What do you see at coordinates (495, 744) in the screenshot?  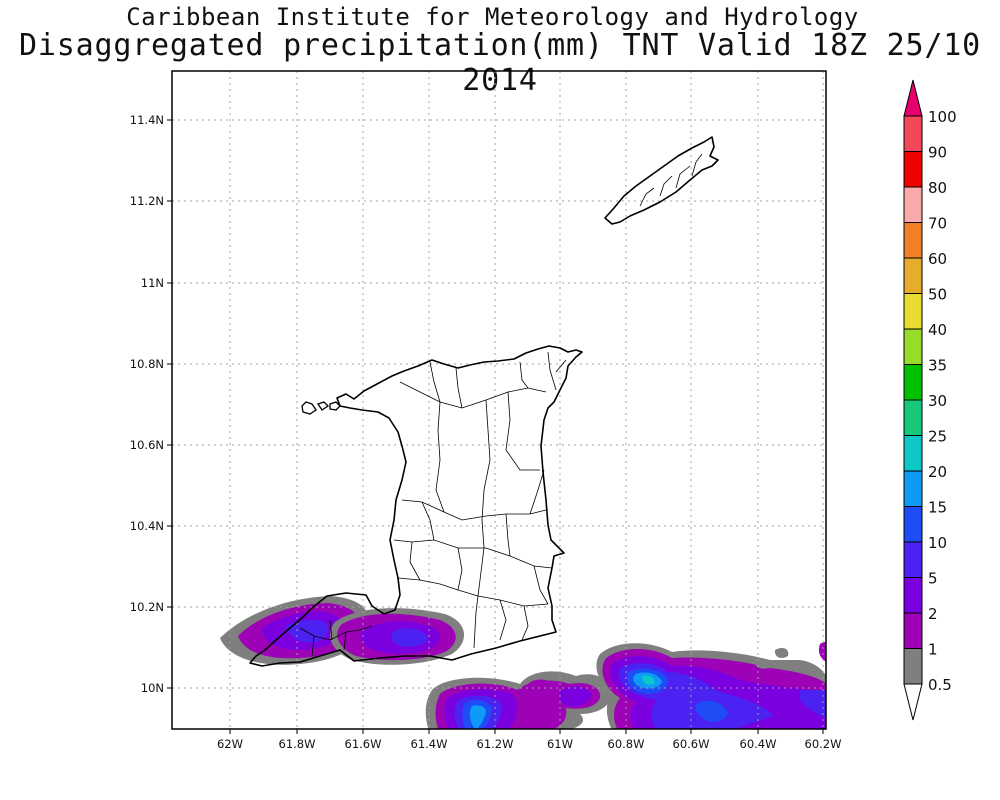 I see `x-tick-label: 61.2W` at bounding box center [495, 744].